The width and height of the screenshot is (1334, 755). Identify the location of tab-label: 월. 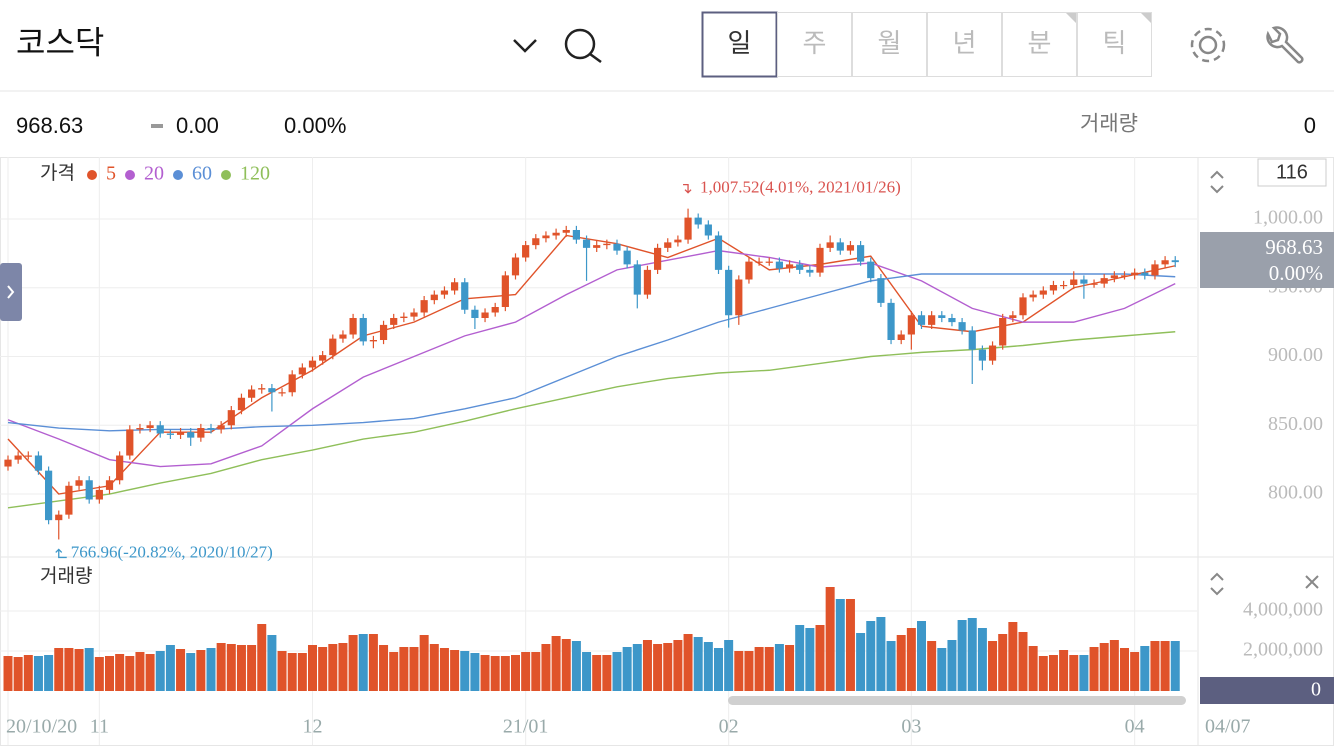
(890, 43).